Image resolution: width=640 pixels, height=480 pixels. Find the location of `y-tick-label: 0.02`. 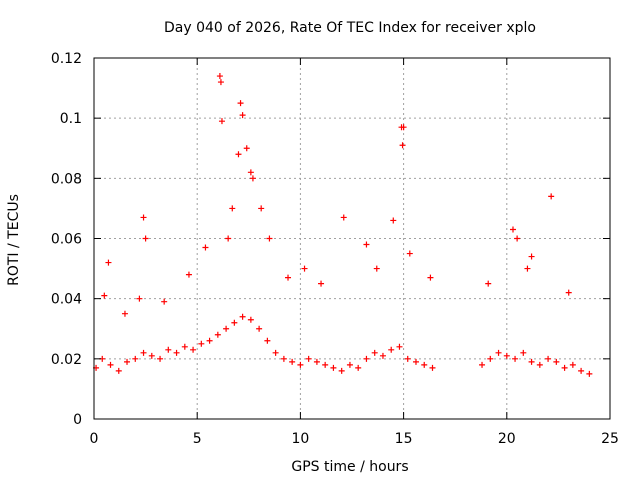

y-tick-label: 0.02 is located at coordinates (66, 360).